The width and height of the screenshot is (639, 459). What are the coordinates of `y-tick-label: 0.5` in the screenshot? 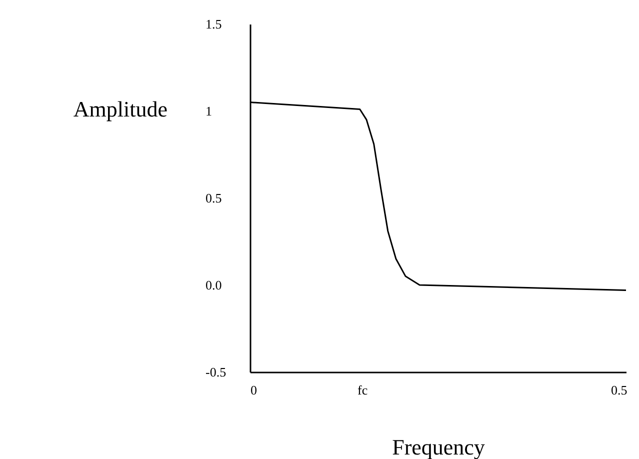 It's located at (214, 198).